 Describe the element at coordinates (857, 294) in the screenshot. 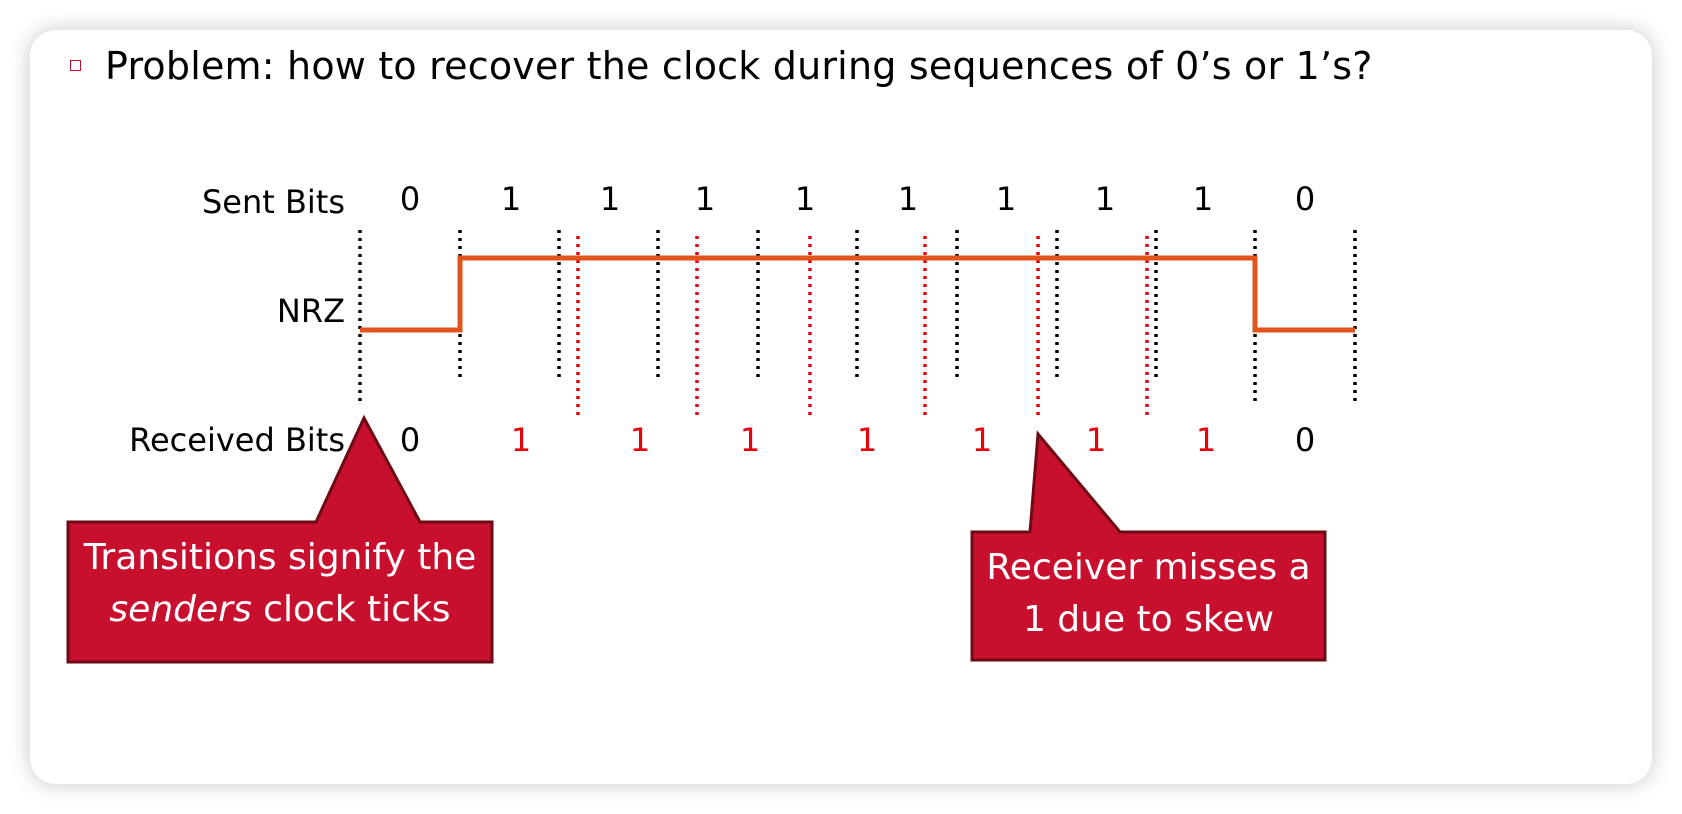

I see `nrz-signal-waveform` at that location.